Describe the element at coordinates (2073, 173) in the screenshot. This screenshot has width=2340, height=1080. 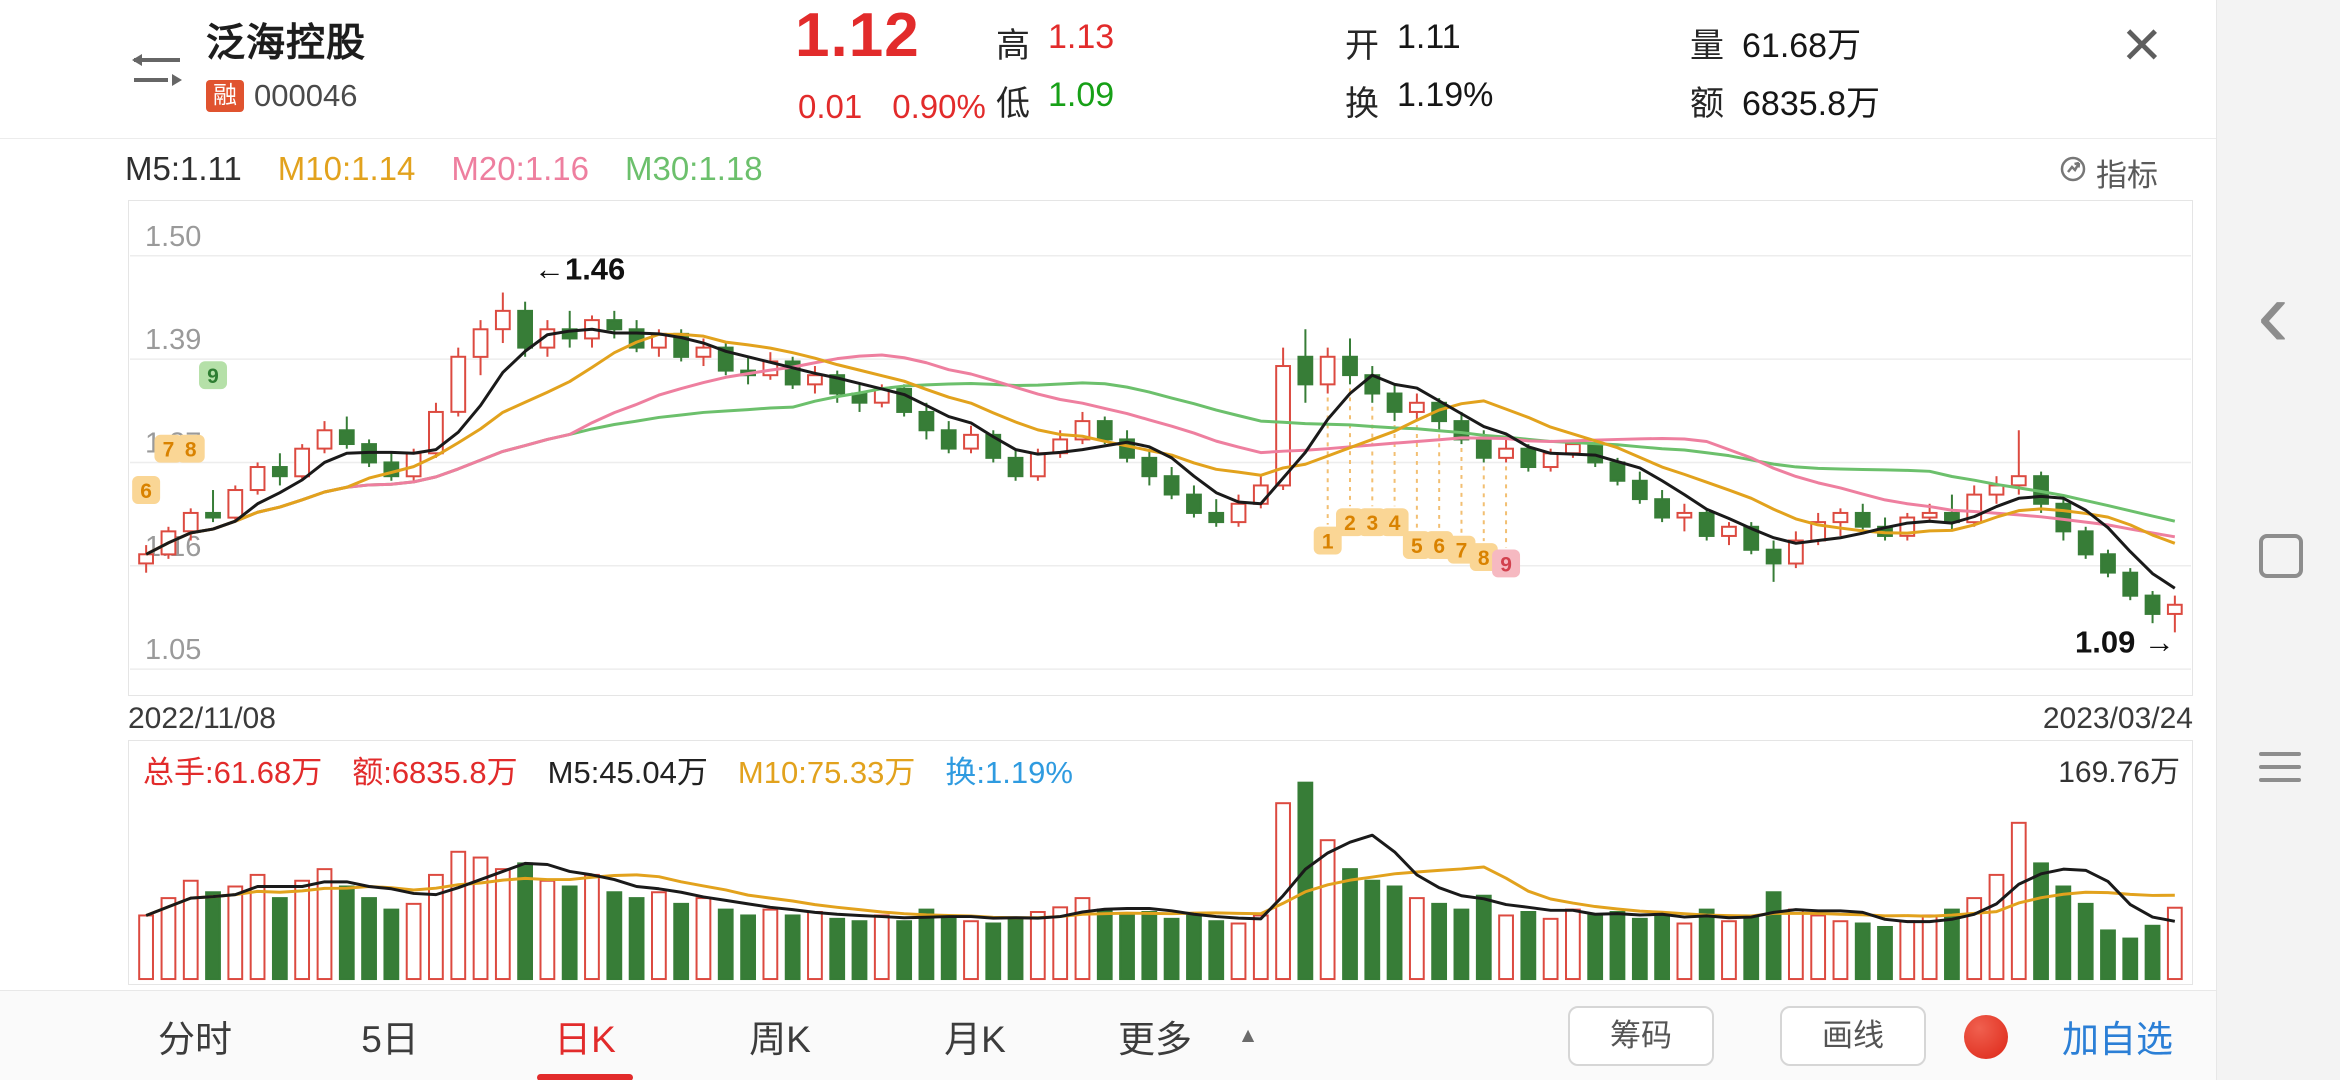
I see `indicator-icon` at that location.